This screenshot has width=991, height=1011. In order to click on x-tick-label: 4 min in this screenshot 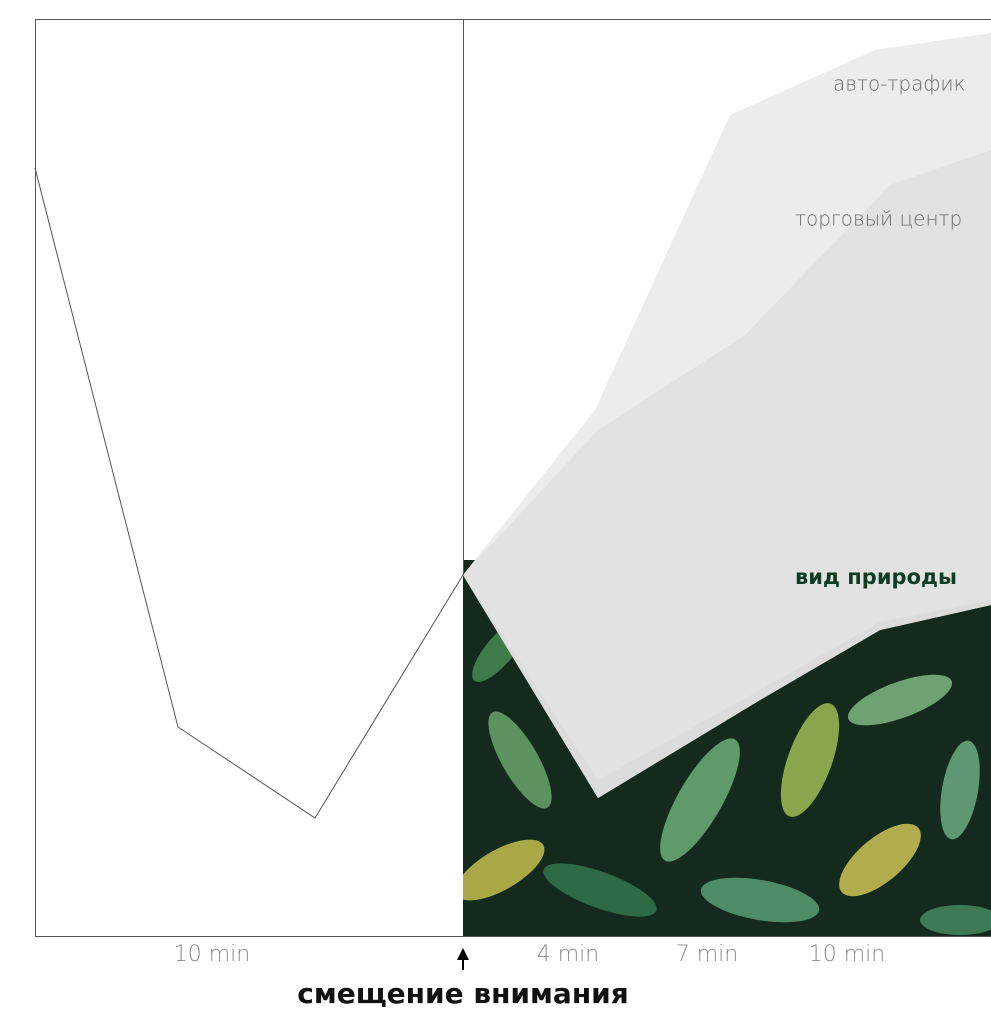, I will do `click(568, 954)`.